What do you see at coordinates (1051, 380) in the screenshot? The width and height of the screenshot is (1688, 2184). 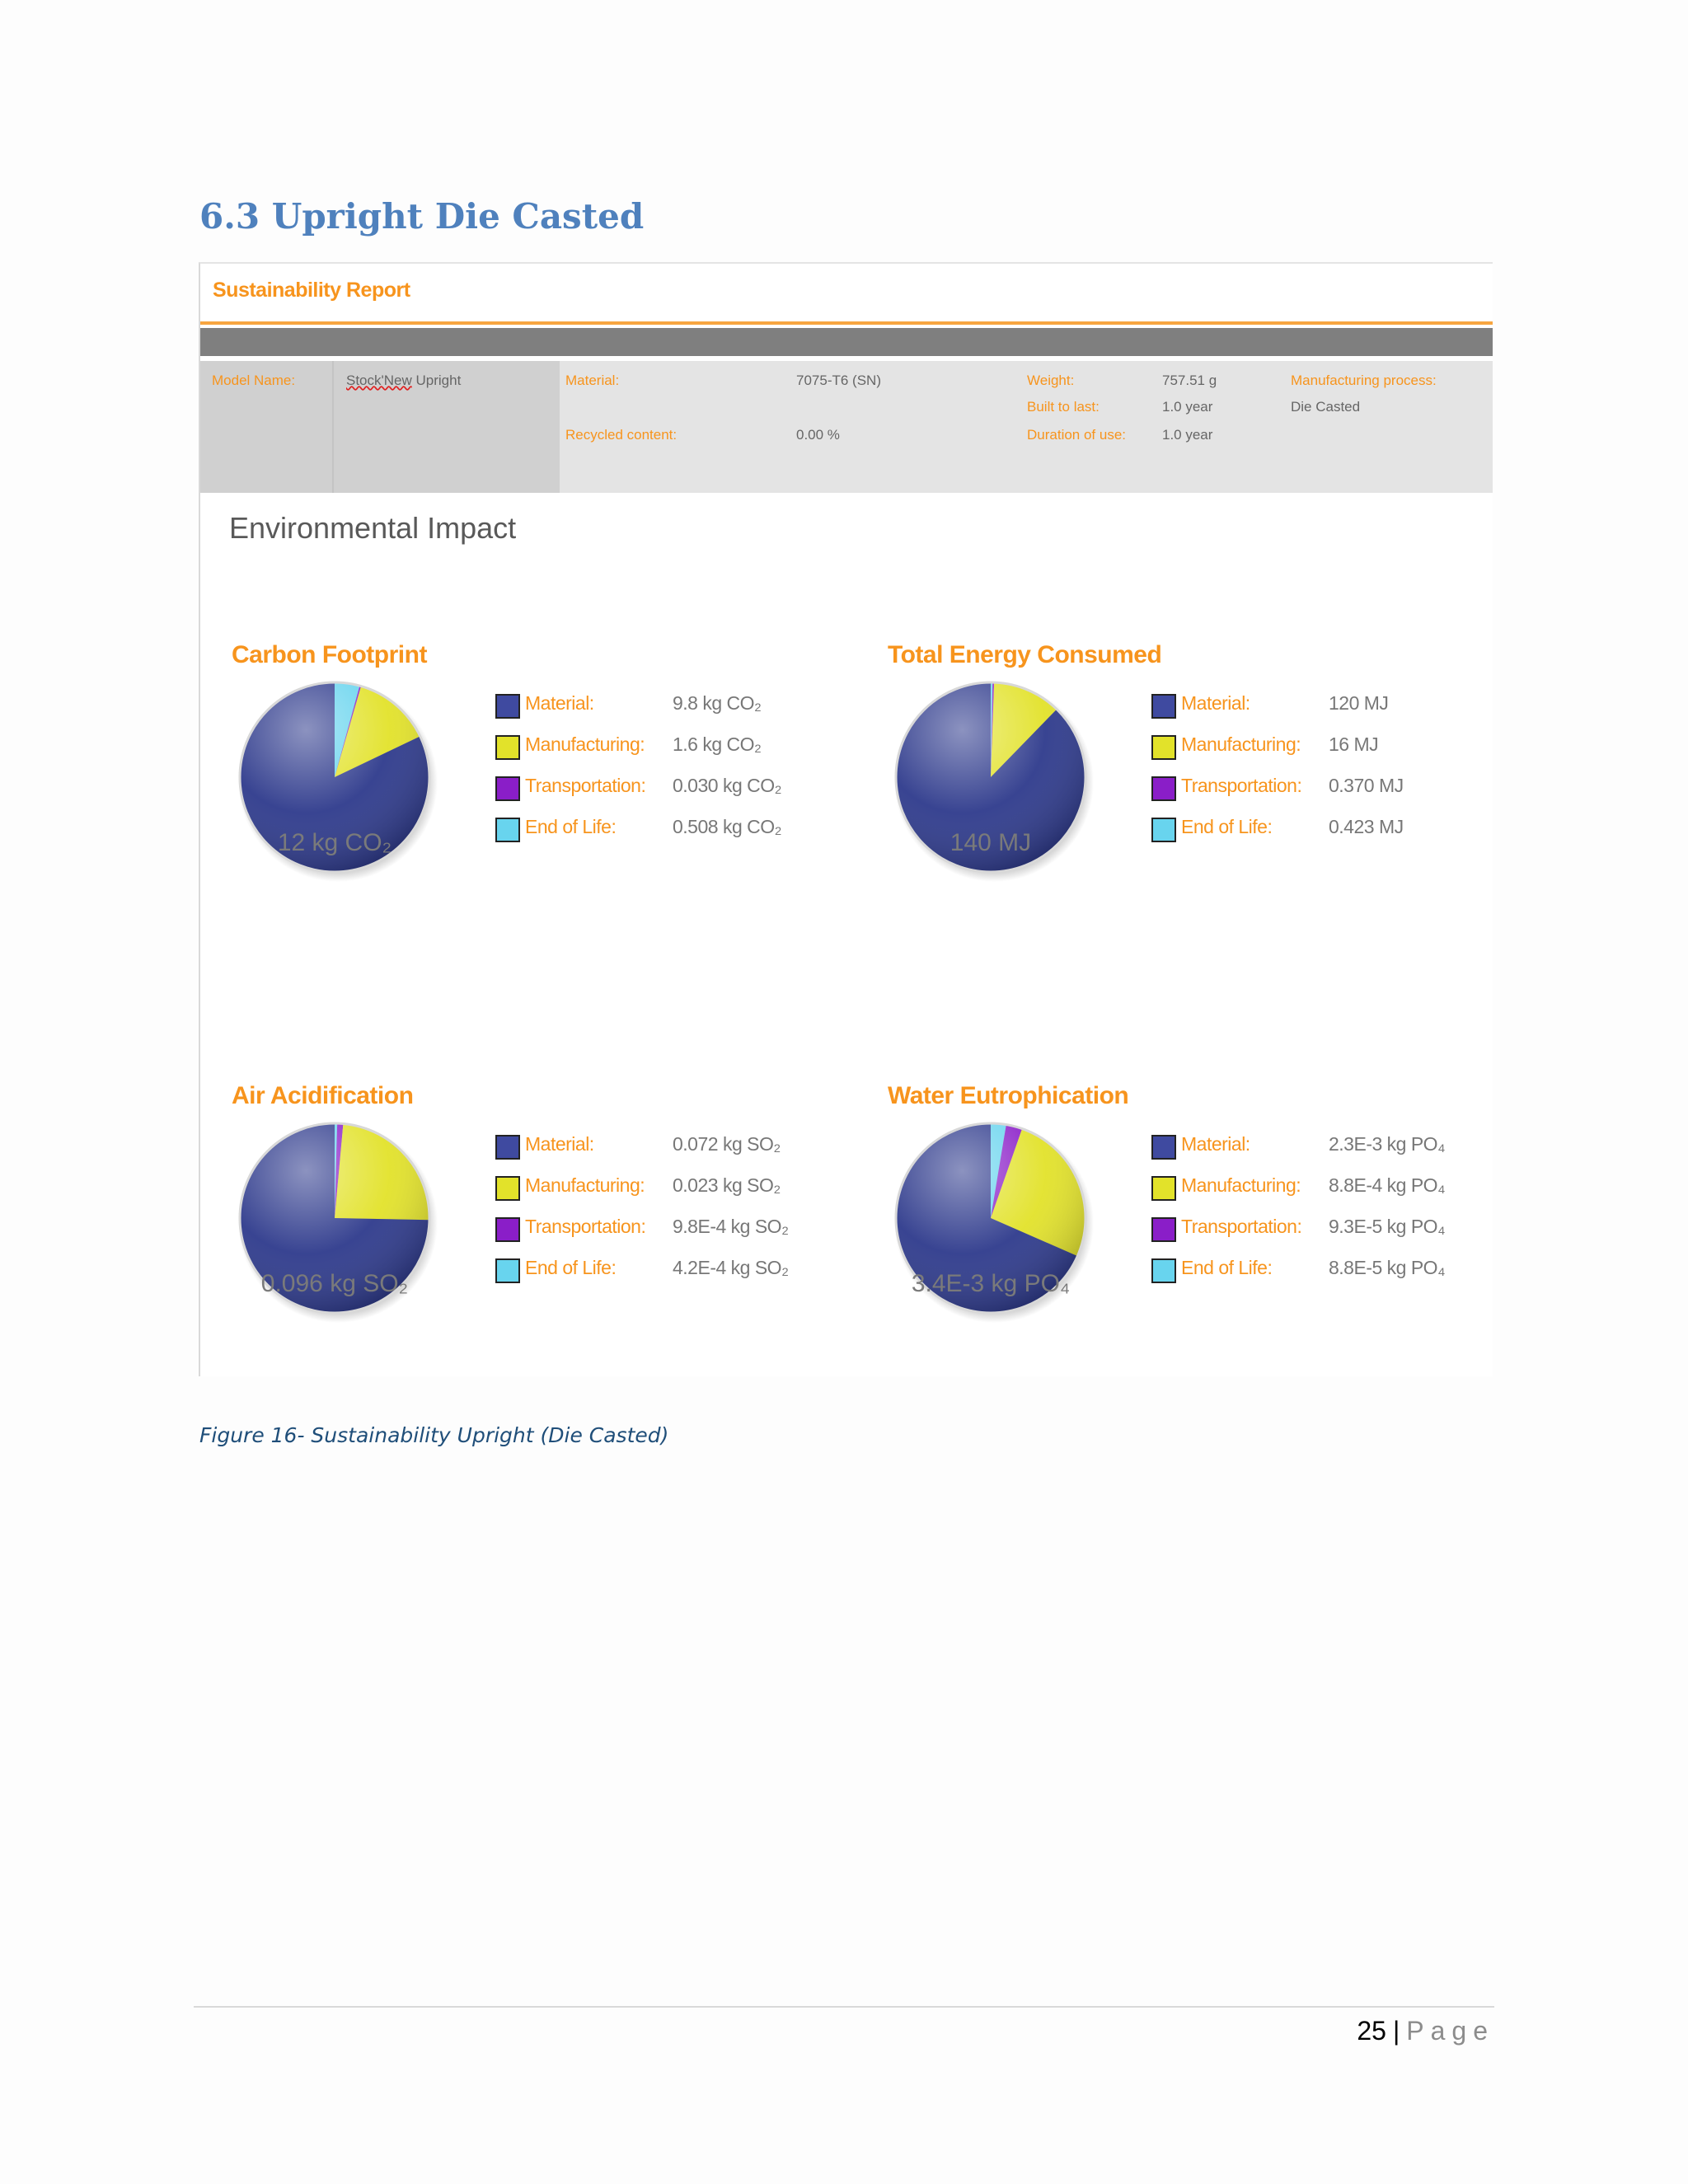 I see `weight-label: Weight:` at bounding box center [1051, 380].